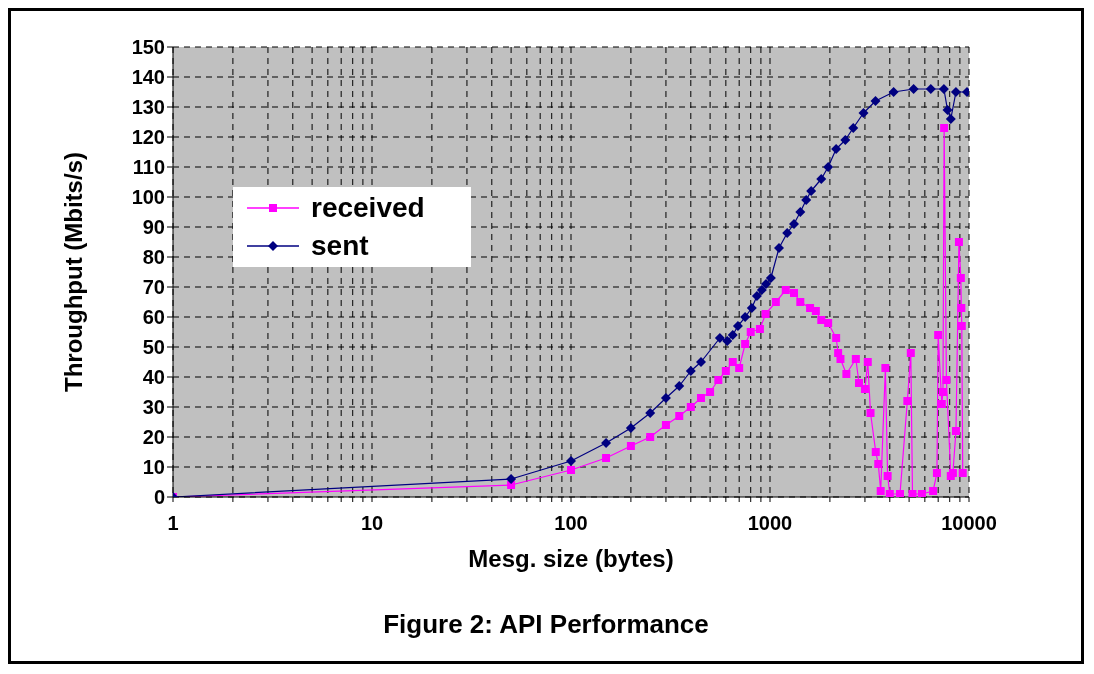  Describe the element at coordinates (571, 523) in the screenshot. I see `x-tick-label: 100` at that location.